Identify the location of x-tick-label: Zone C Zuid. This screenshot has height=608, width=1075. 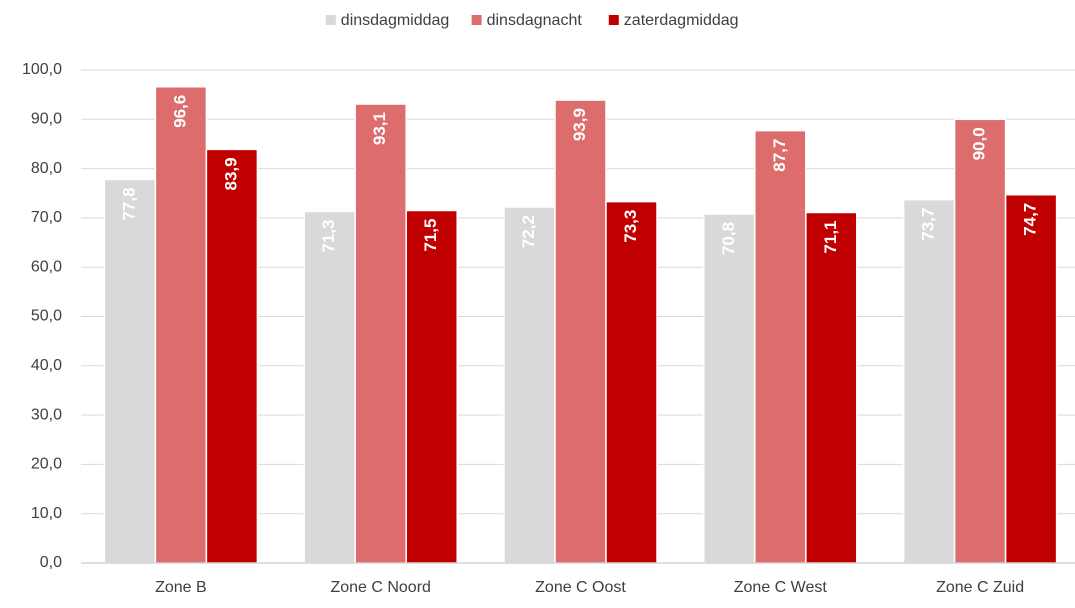
(980, 587).